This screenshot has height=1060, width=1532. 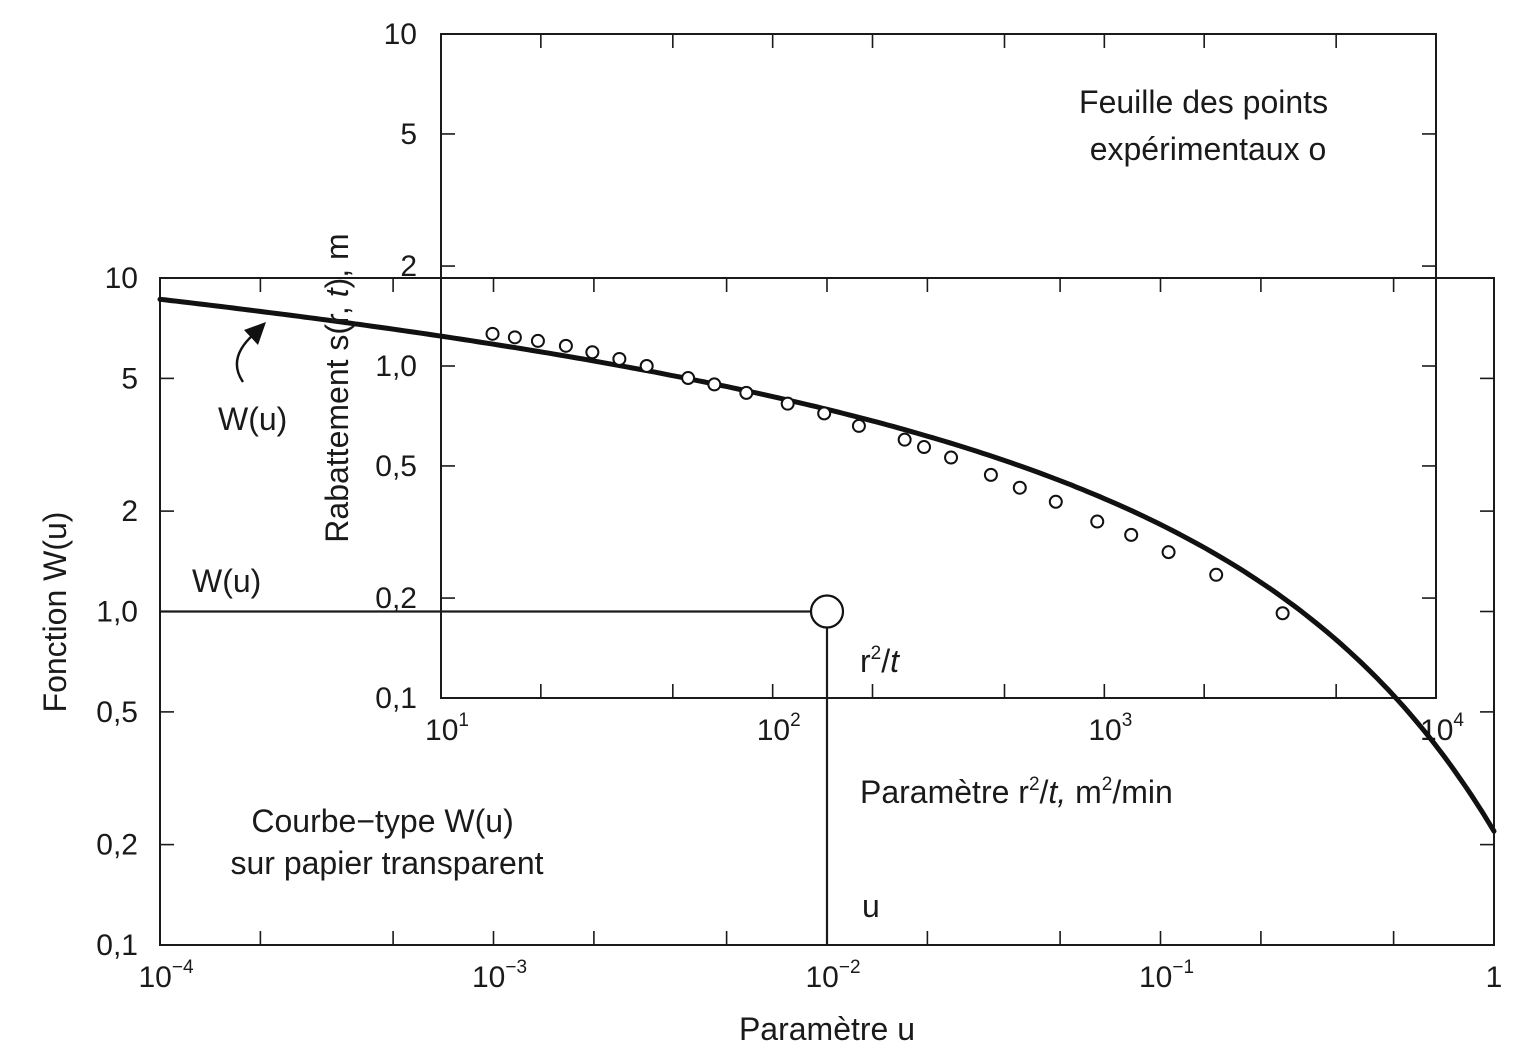 What do you see at coordinates (386, 863) in the screenshot?
I see `type-curve-note-line-2: sur papier transparent` at bounding box center [386, 863].